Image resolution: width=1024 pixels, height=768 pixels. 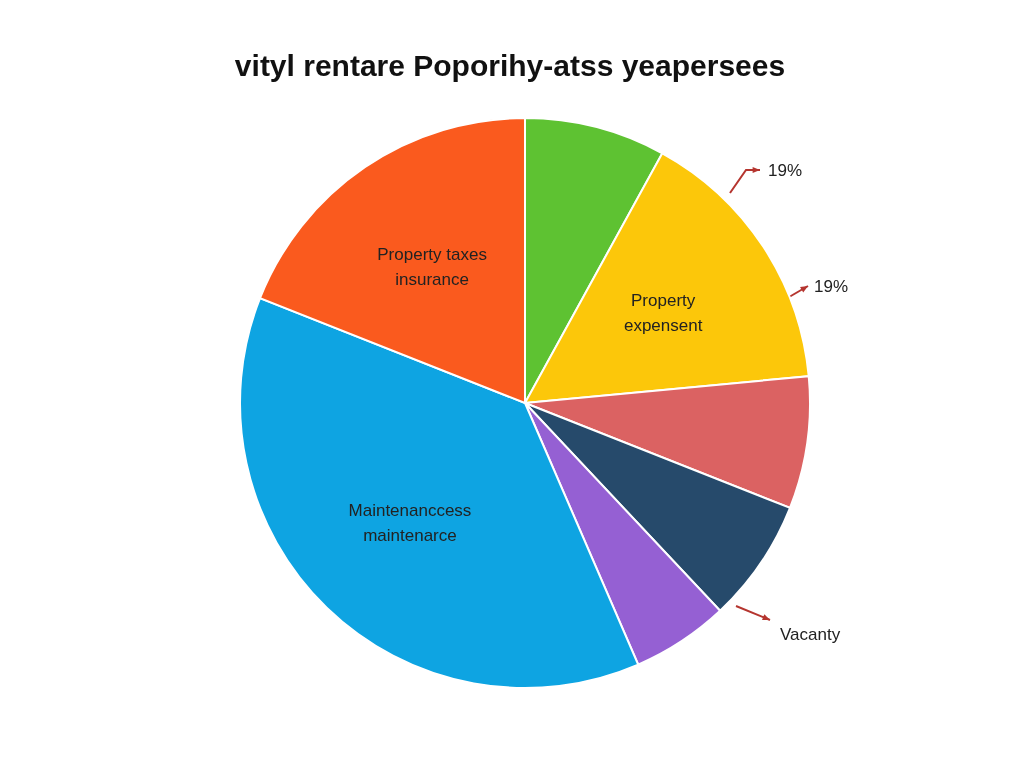 What do you see at coordinates (663, 313) in the screenshot?
I see `slice-label: Property expensent` at bounding box center [663, 313].